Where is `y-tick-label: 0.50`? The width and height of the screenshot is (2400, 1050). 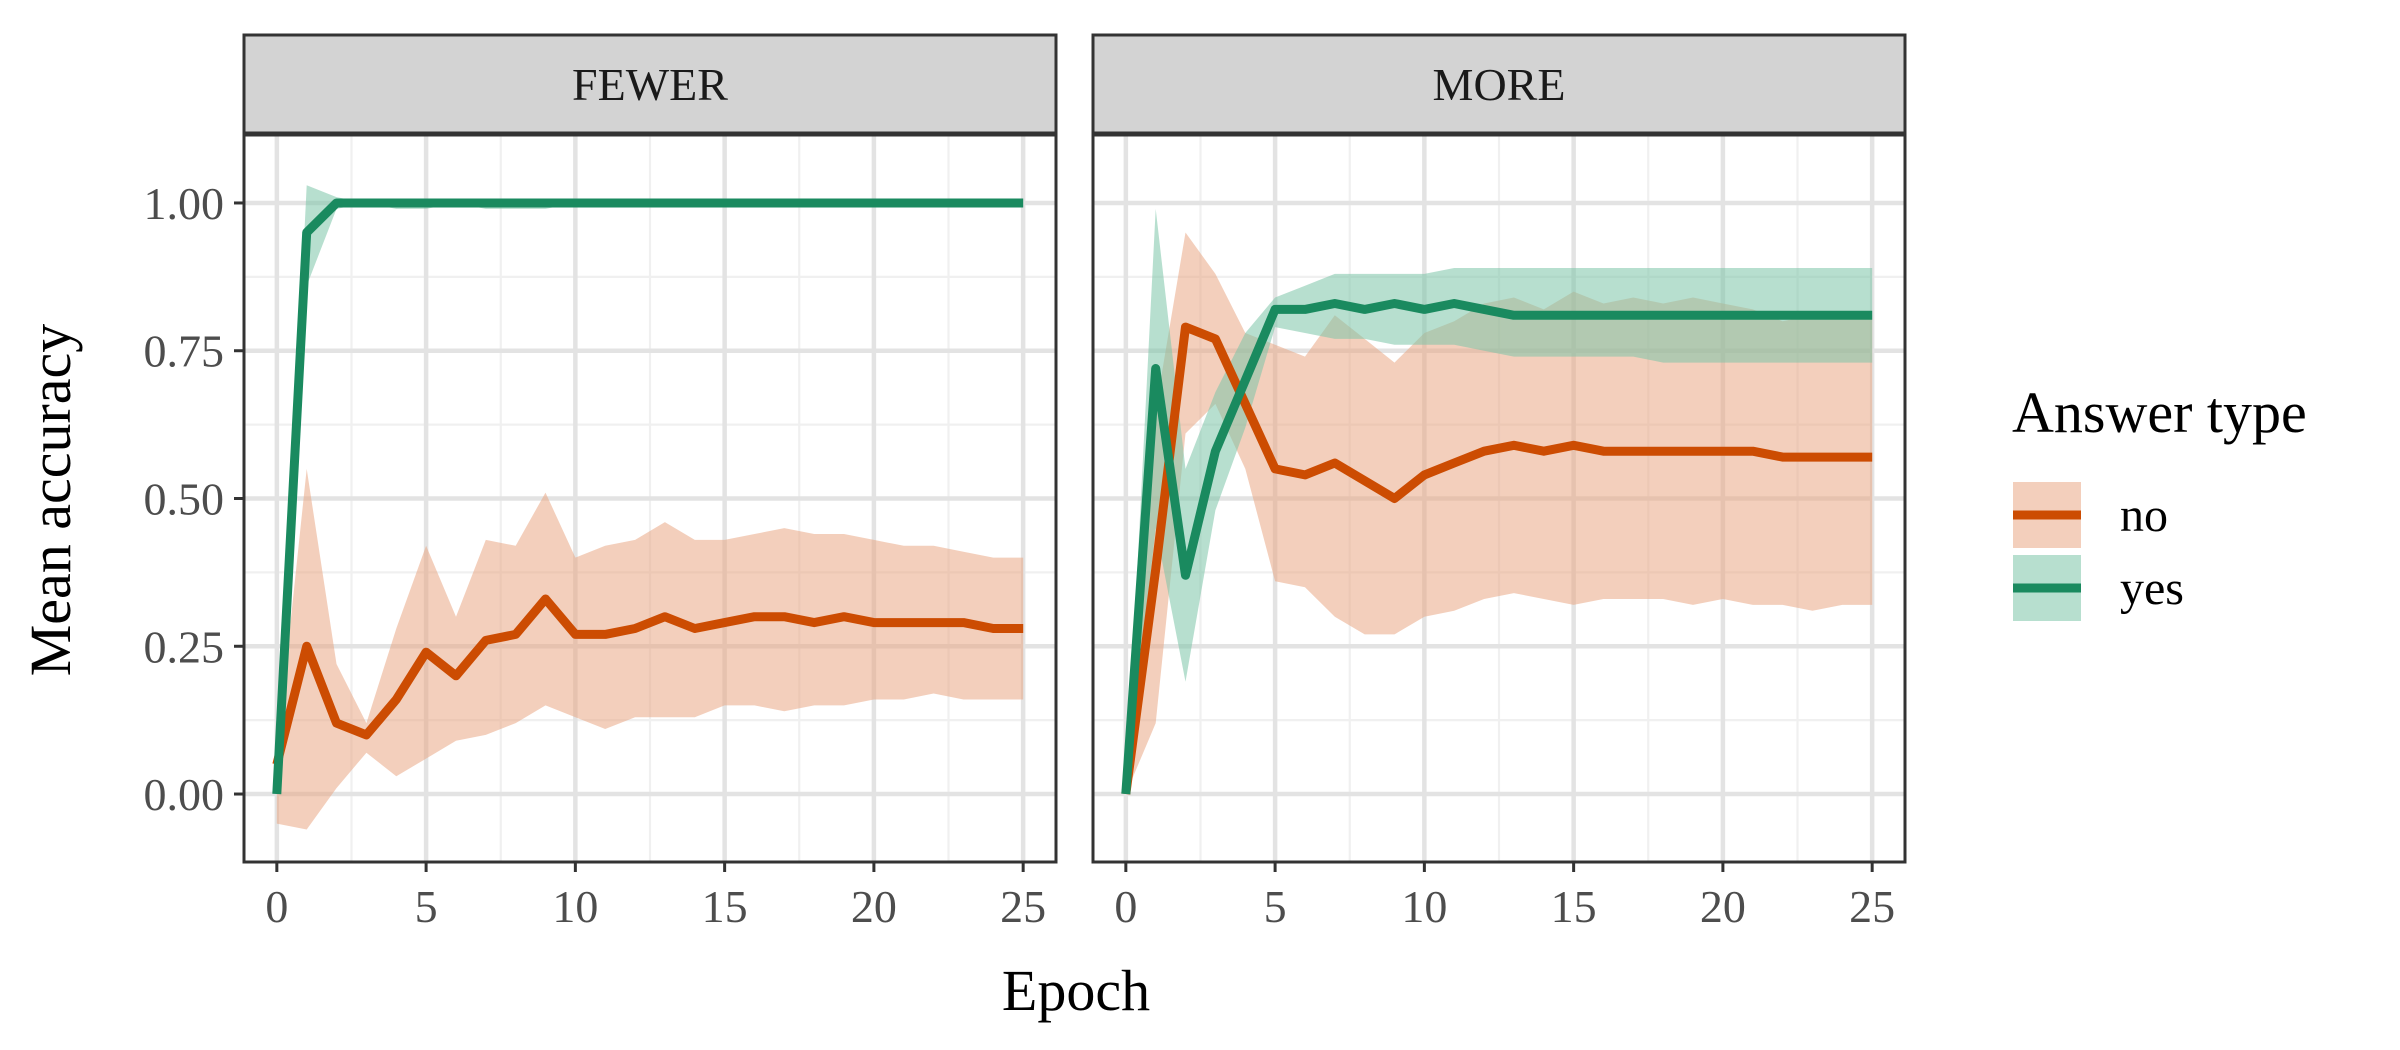 y-tick-label: 0.50 is located at coordinates (184, 499).